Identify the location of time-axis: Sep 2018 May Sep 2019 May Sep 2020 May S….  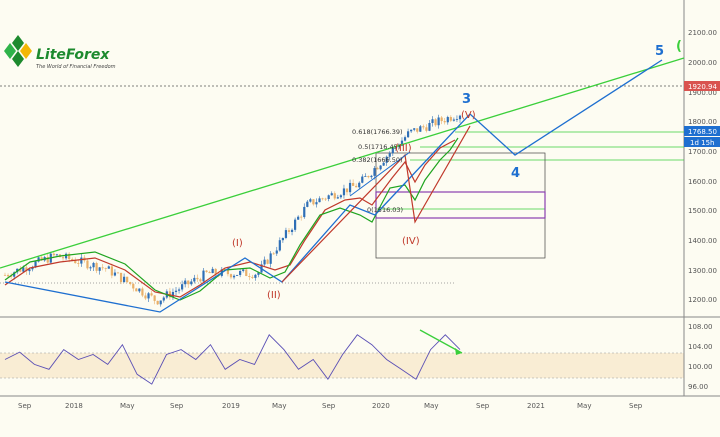
(330, 406).